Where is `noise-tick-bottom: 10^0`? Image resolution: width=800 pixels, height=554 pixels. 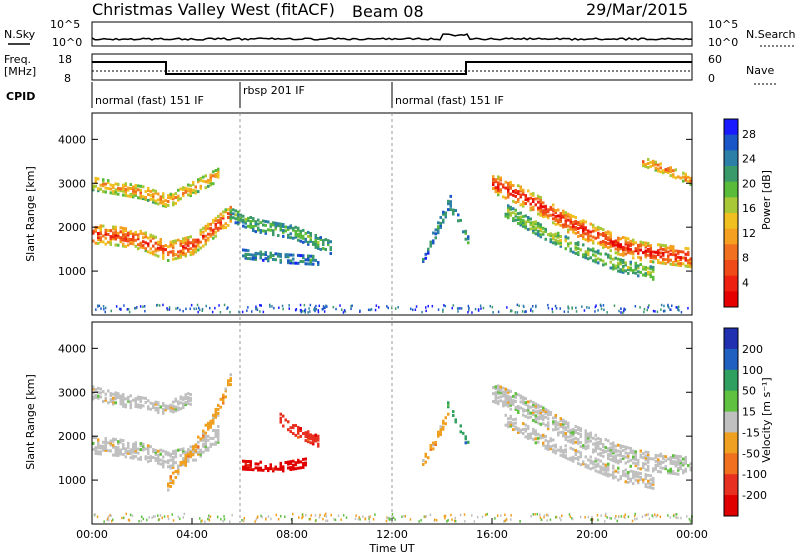 noise-tick-bottom: 10^0 is located at coordinates (67, 42).